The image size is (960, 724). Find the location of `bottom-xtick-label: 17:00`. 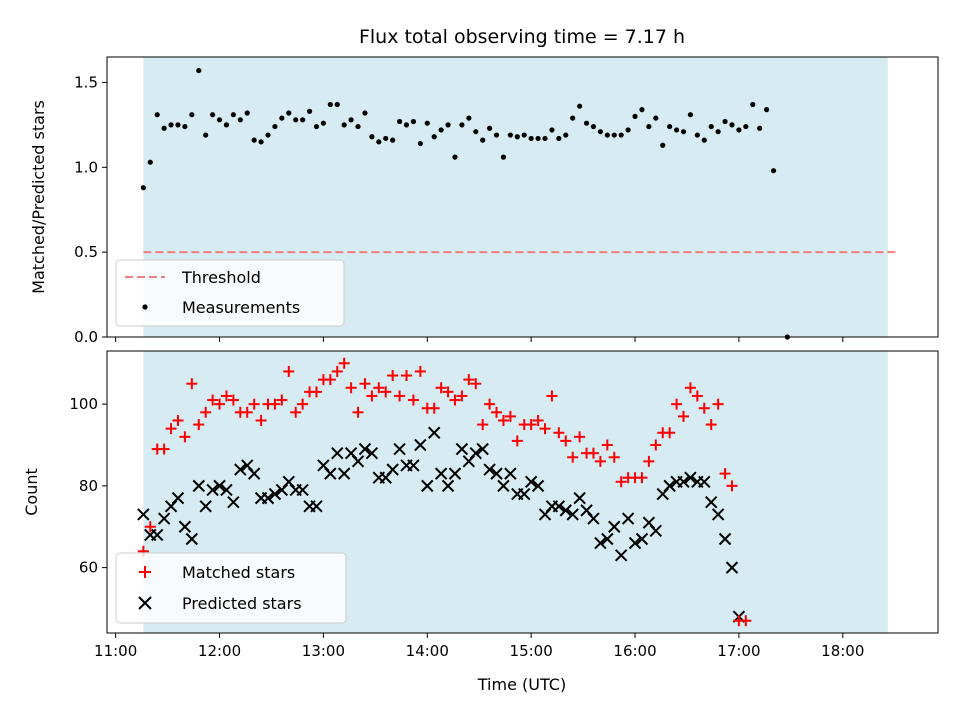

bottom-xtick-label: 17:00 is located at coordinates (738, 651).